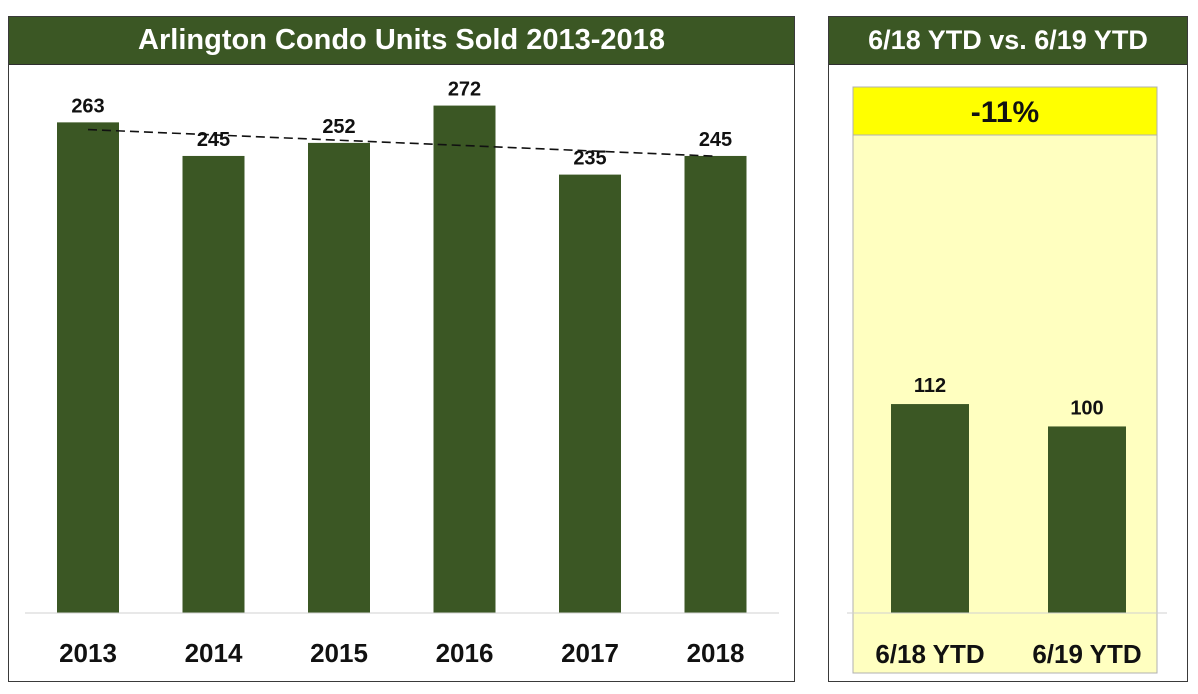 This screenshot has height=694, width=1198. Describe the element at coordinates (464, 90) in the screenshot. I see `value-label-2016: 272` at that location.